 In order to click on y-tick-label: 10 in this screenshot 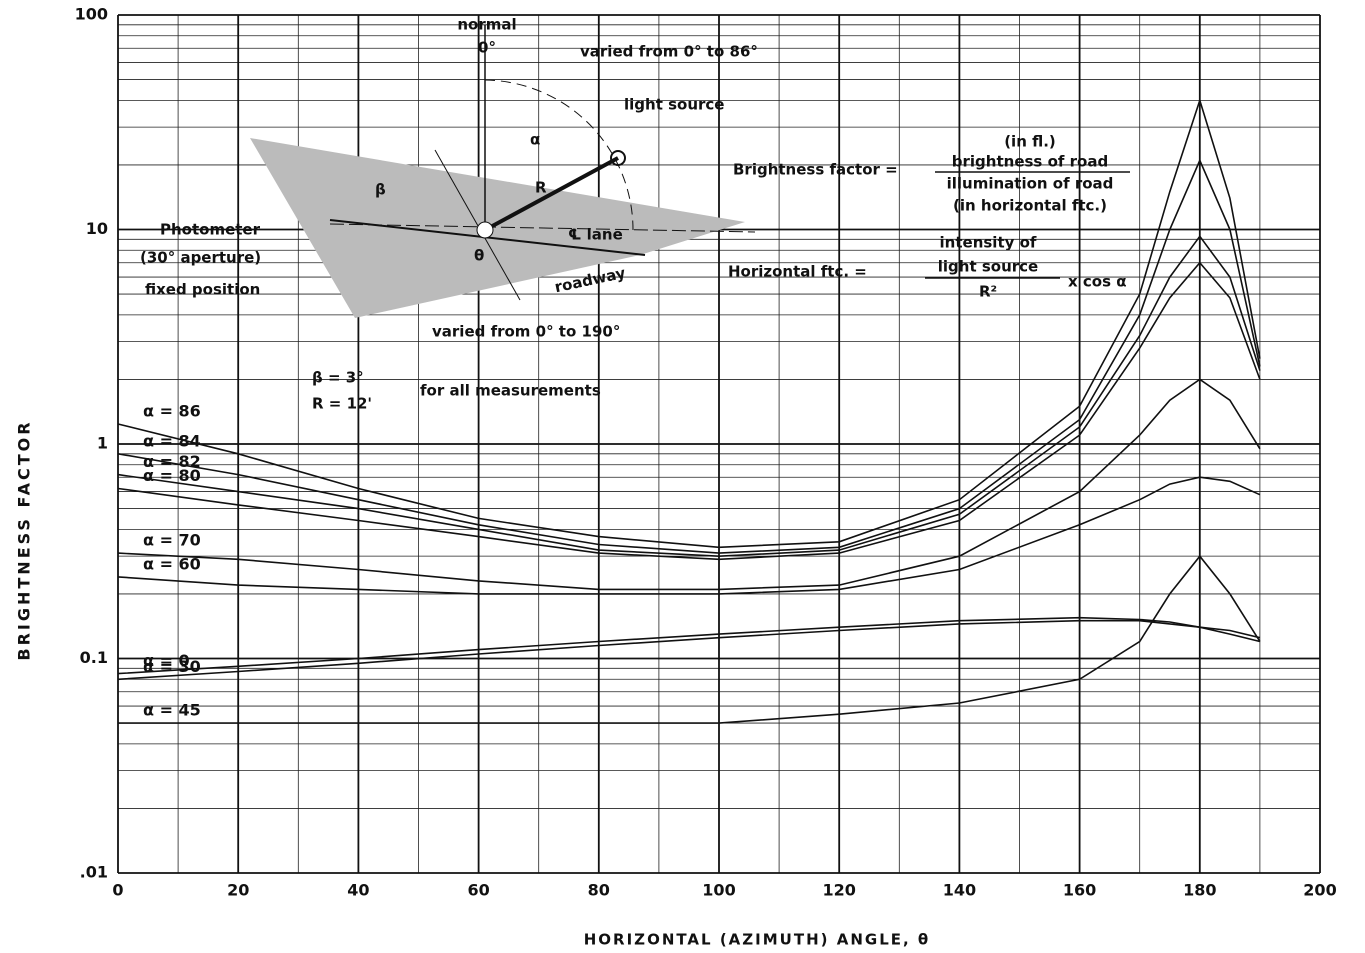, I will do `click(97, 228)`.